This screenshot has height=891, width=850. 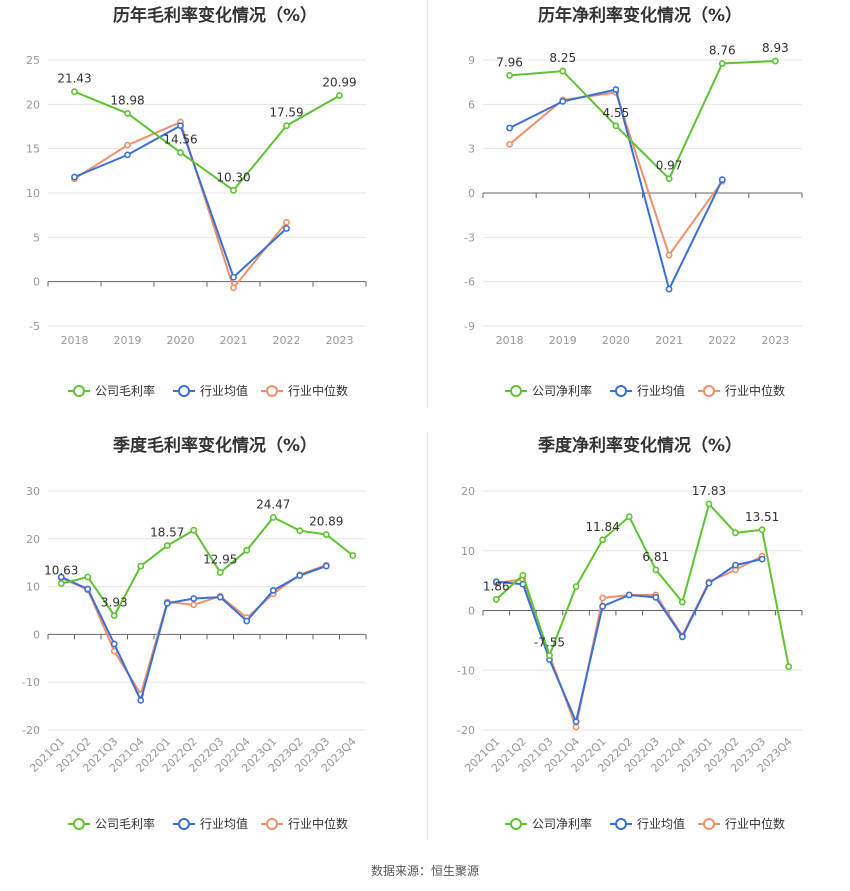 What do you see at coordinates (427, 636) in the screenshot?
I see `vertical-divider-bottom` at bounding box center [427, 636].